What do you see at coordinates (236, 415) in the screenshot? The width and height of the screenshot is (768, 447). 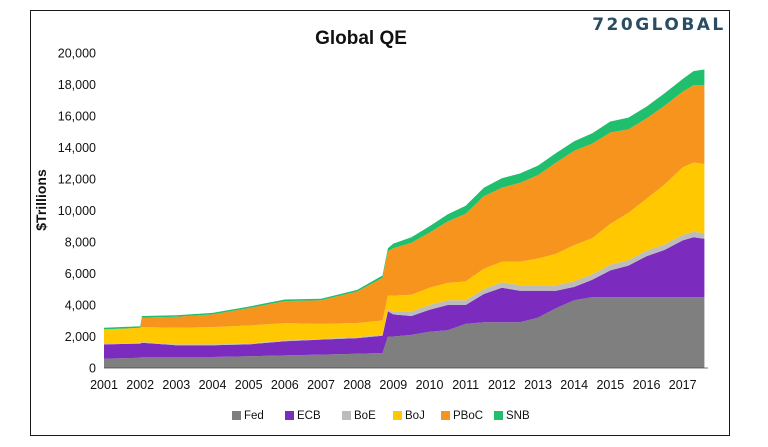 I see `legend-swatch-fed` at bounding box center [236, 415].